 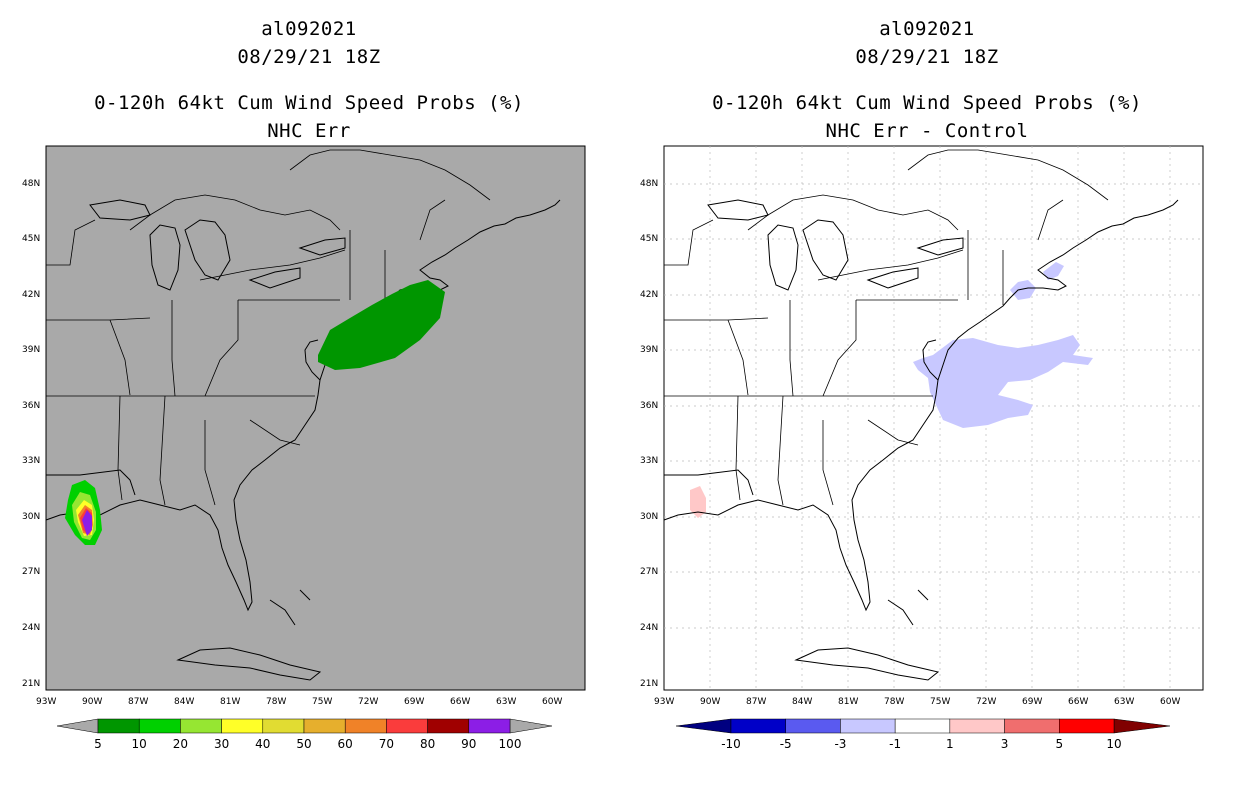 I want to click on left-colorbar: 5 10 20 30 40 50 60 70 80 90 100, so click(x=304, y=734).